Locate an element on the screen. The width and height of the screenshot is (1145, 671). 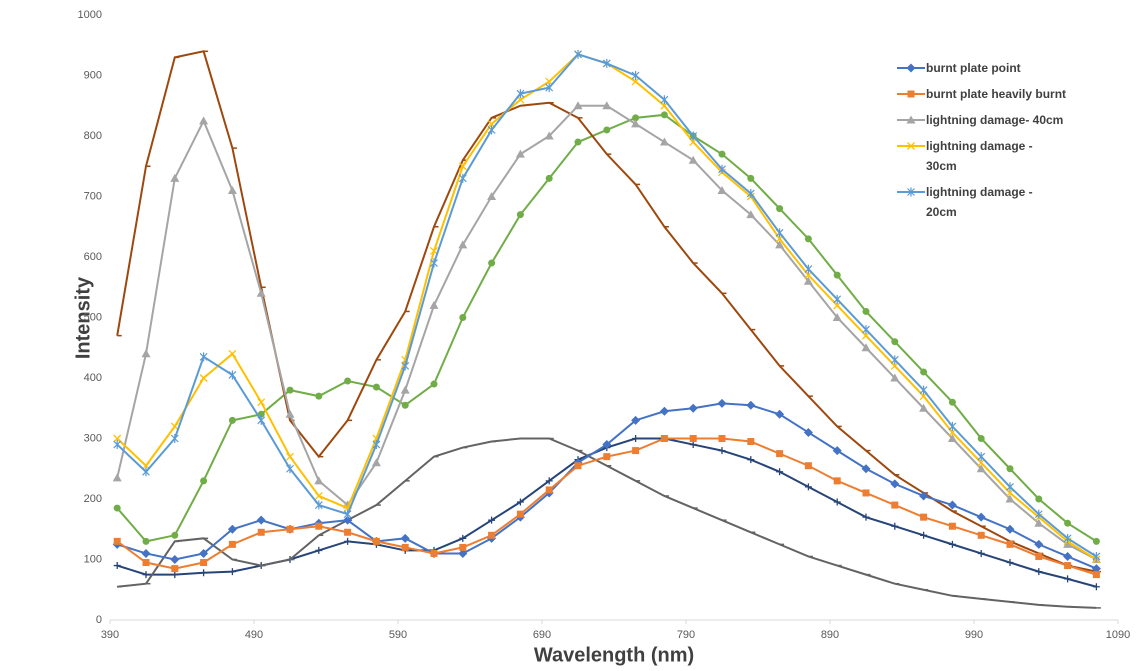
y-tick-label: 400 is located at coordinates (93, 378).